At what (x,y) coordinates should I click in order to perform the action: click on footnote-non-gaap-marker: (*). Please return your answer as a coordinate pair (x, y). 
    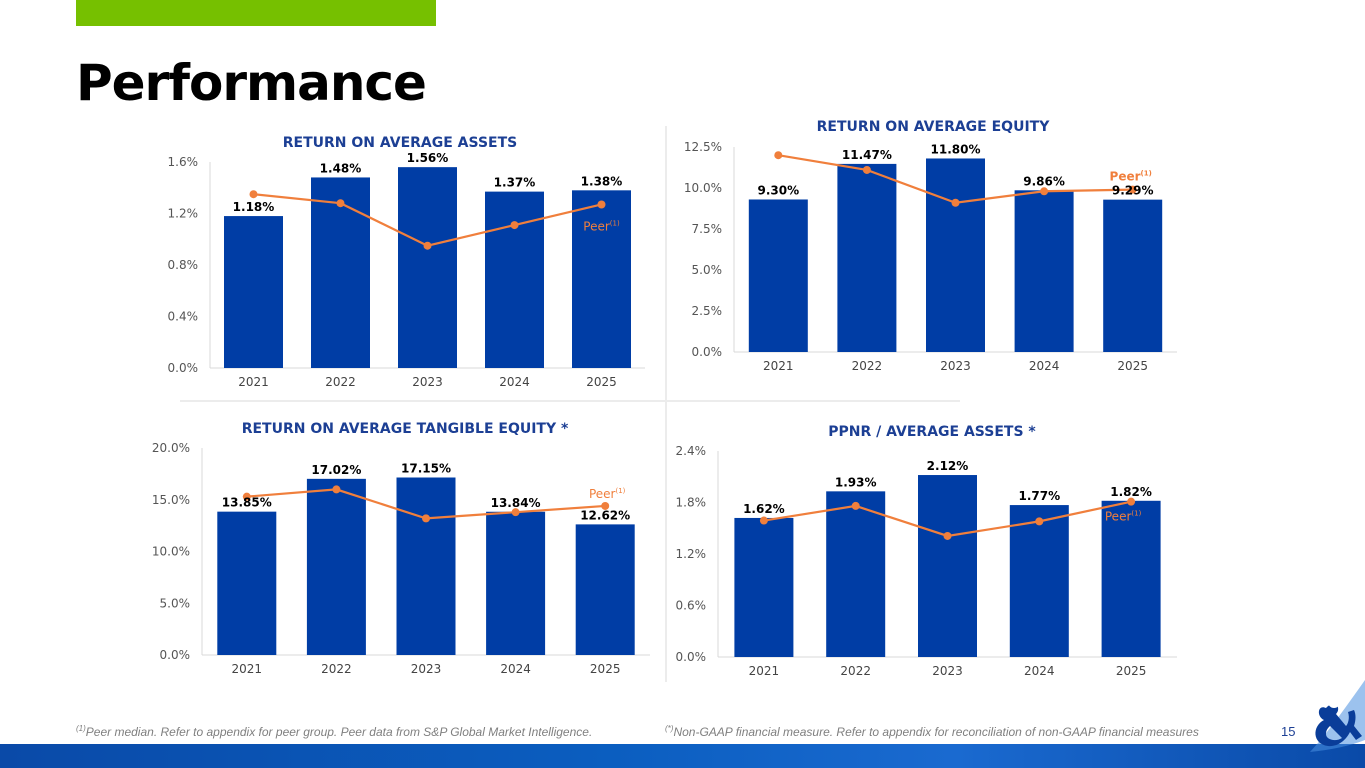
    Looking at the image, I should click on (669, 728).